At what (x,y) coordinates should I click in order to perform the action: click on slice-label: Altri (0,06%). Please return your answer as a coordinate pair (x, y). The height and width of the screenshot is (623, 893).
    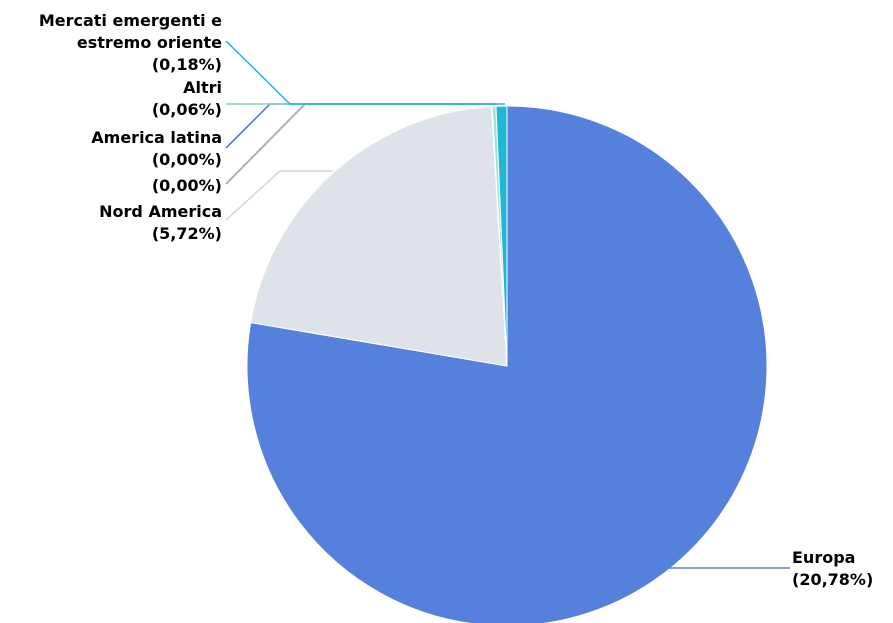
    Looking at the image, I should click on (187, 98).